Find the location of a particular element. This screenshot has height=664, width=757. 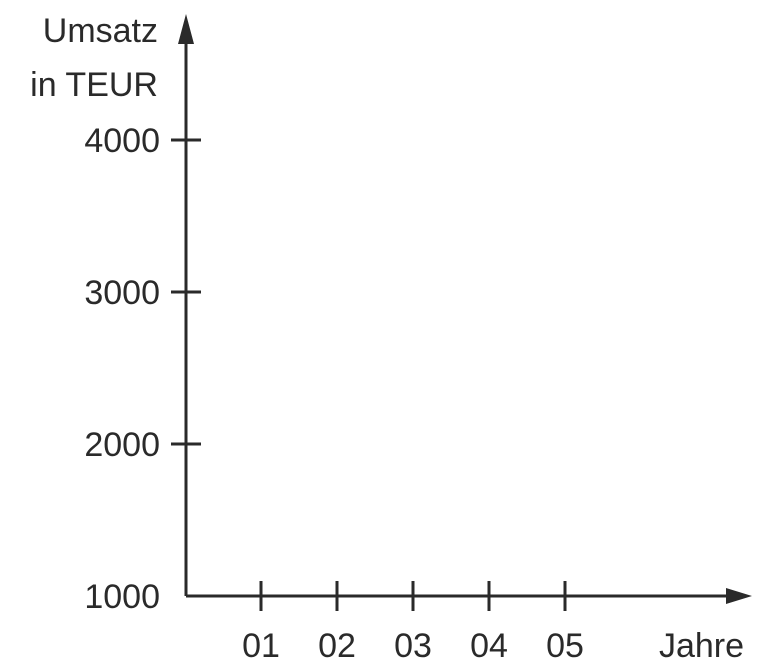

y-tick-label: 2000 is located at coordinates (122, 445).